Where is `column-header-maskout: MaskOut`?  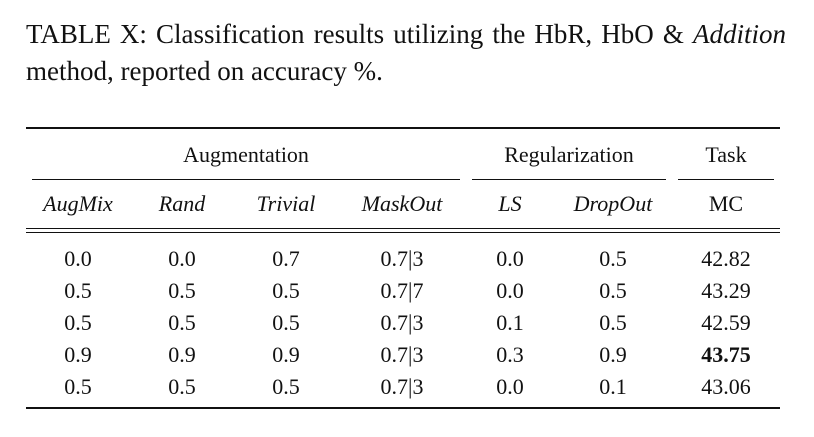
column-header-maskout: MaskOut is located at coordinates (402, 203).